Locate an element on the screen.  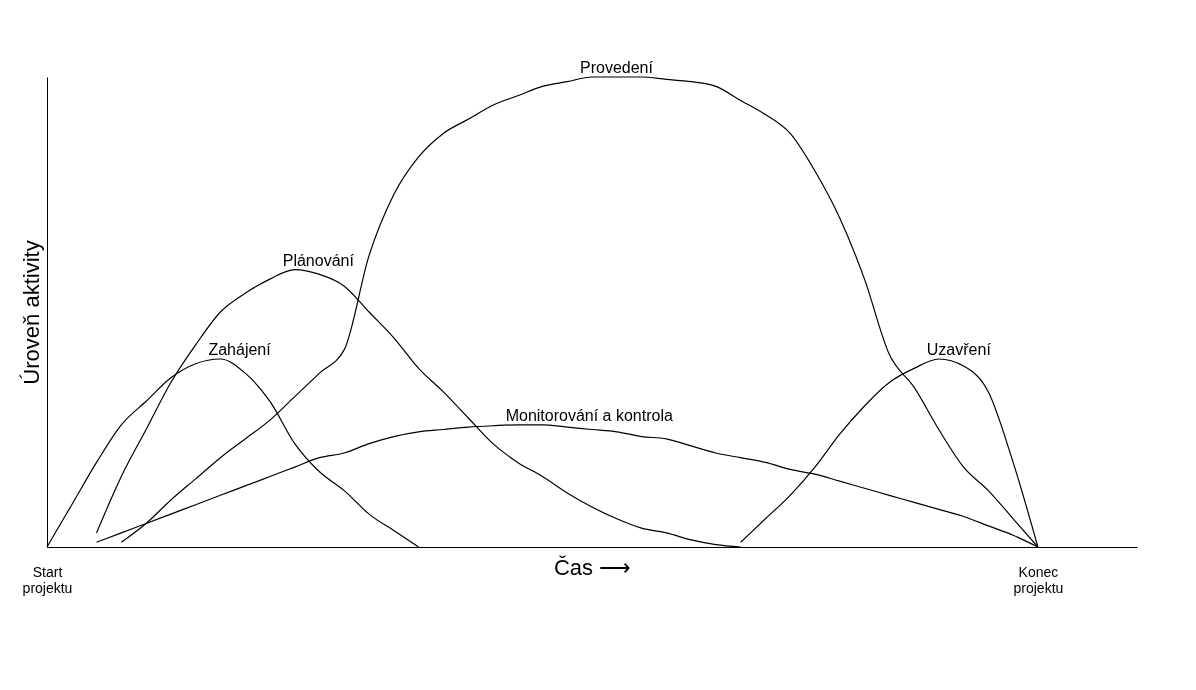
series-label: Monitorování a kontrola is located at coordinates (589, 415).